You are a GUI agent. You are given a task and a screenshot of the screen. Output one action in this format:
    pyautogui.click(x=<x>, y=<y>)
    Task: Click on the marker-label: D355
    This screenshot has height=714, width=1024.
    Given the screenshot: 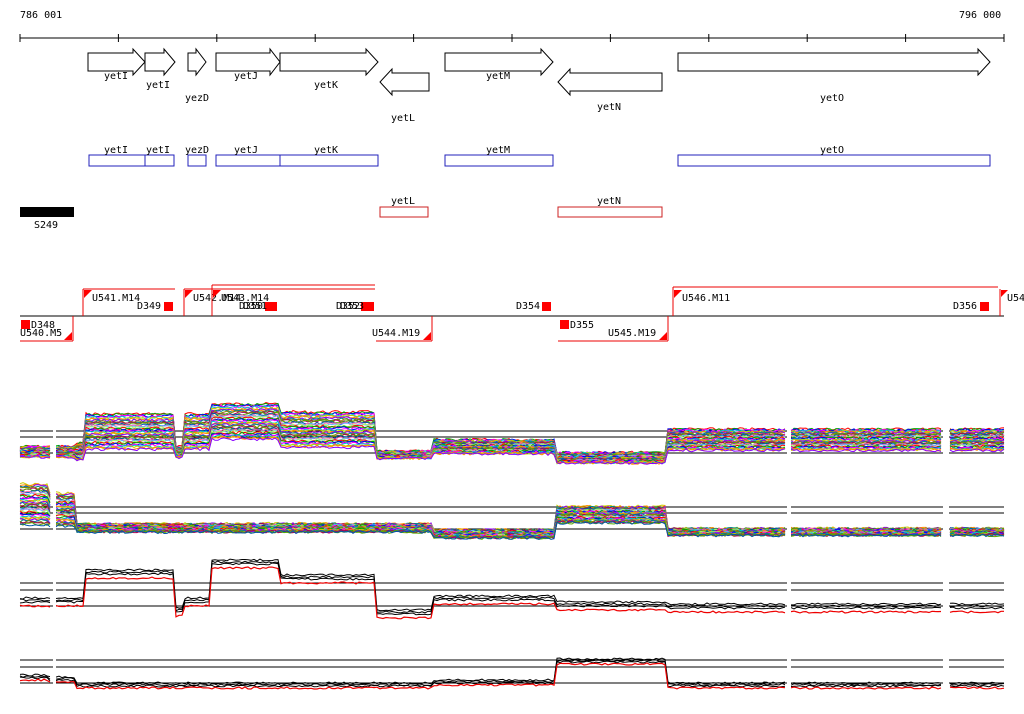 What is the action you would take?
    pyautogui.click(x=582, y=325)
    